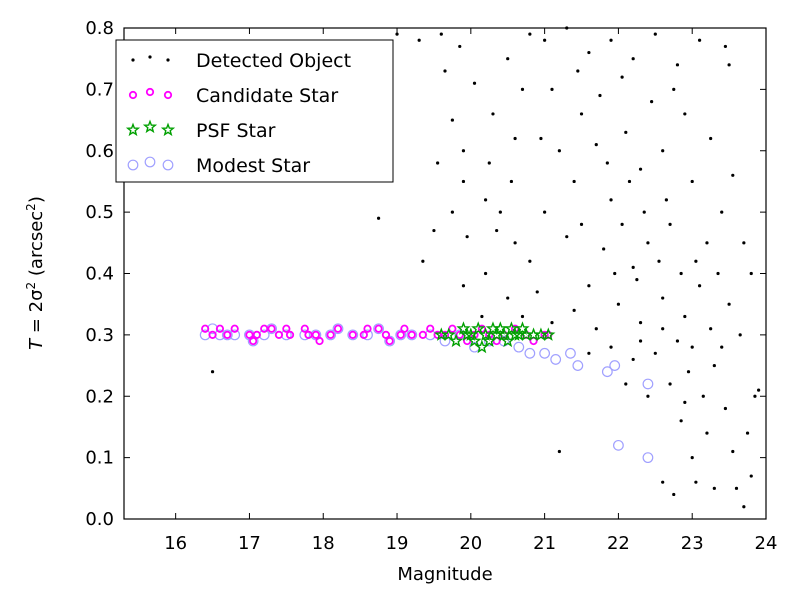  I want to click on y-tick-label: 0.1, so click(99, 458).